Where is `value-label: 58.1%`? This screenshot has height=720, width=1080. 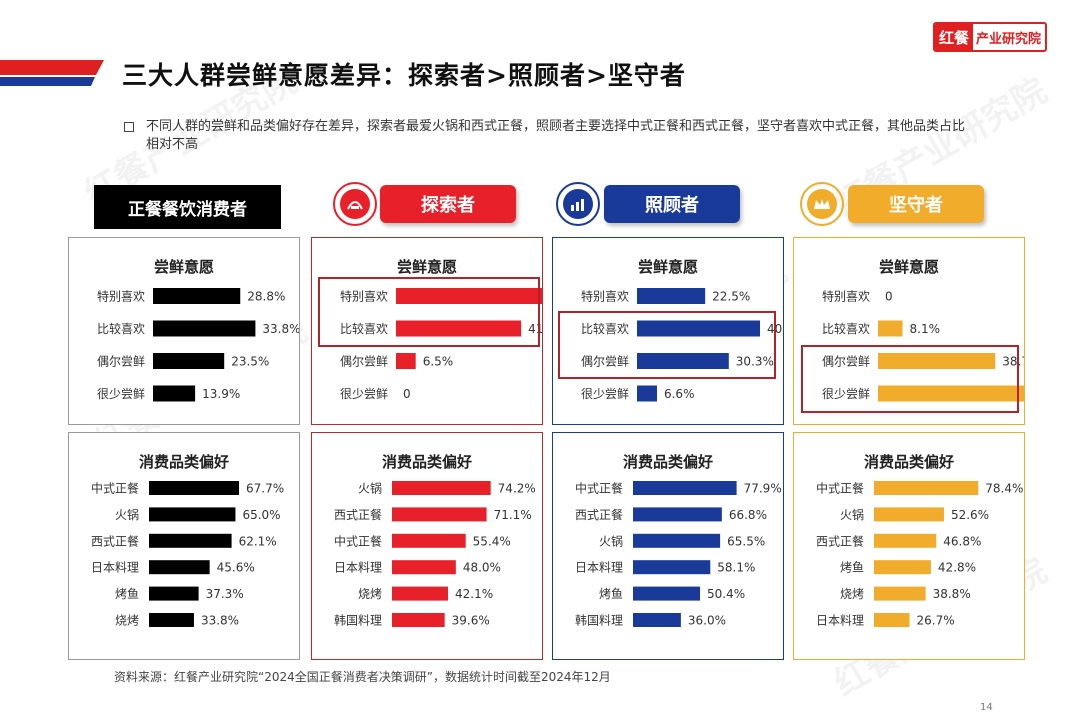
value-label: 58.1% is located at coordinates (736, 568).